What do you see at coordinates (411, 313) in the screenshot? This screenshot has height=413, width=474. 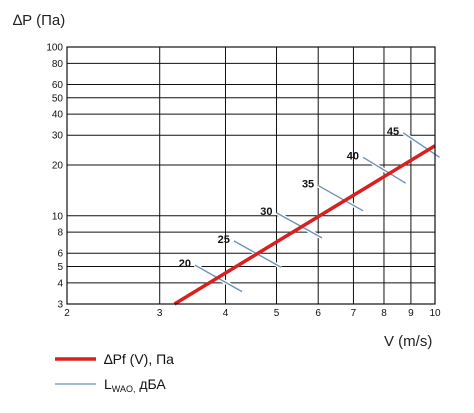 I see `x-tick-label-9: 9` at bounding box center [411, 313].